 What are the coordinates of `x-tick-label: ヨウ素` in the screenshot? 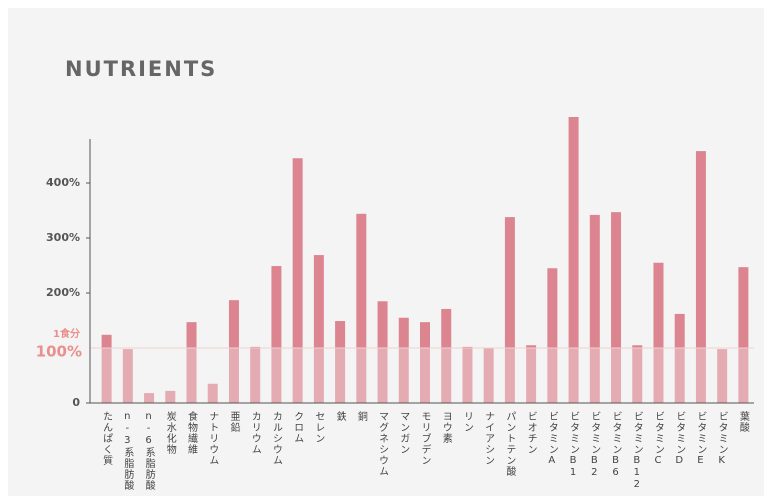 It's located at (446, 427).